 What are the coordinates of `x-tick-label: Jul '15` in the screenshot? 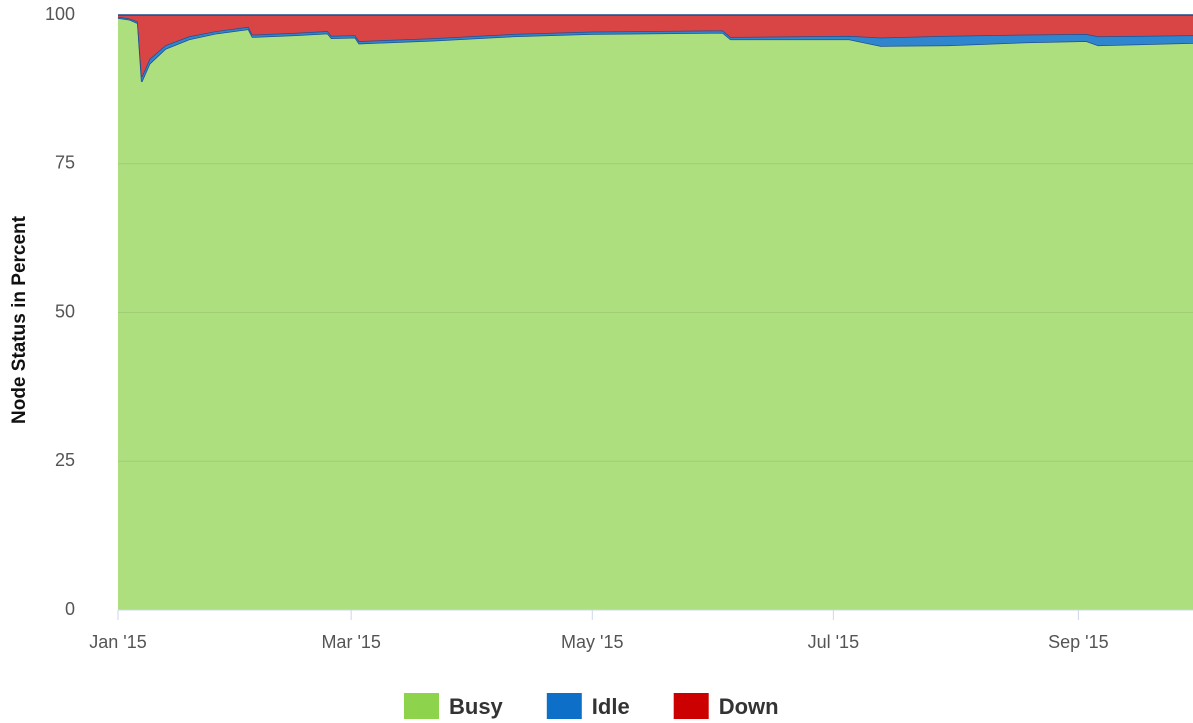 It's located at (833, 642).